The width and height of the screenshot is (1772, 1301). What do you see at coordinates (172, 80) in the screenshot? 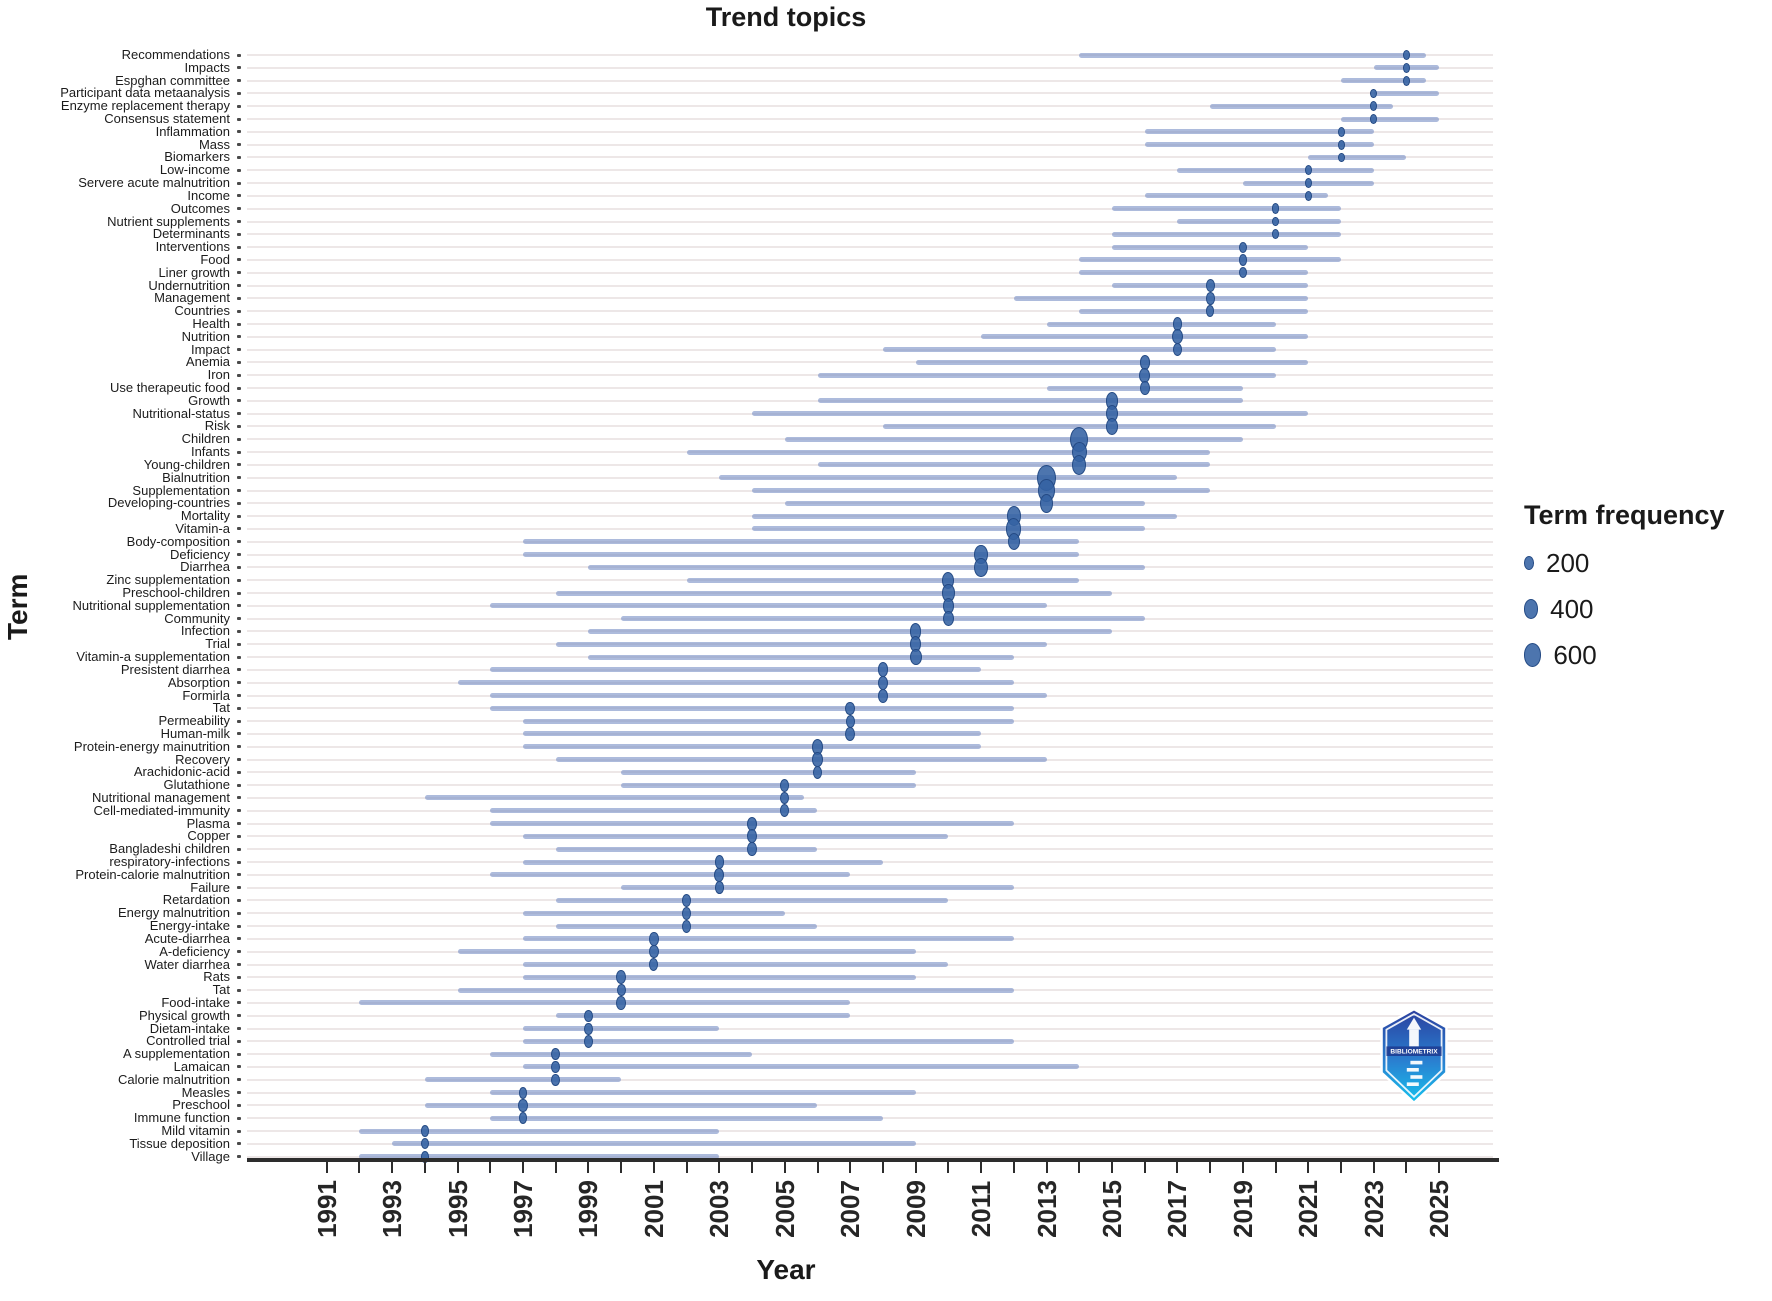
I see `term-label: Espghan committee` at bounding box center [172, 80].